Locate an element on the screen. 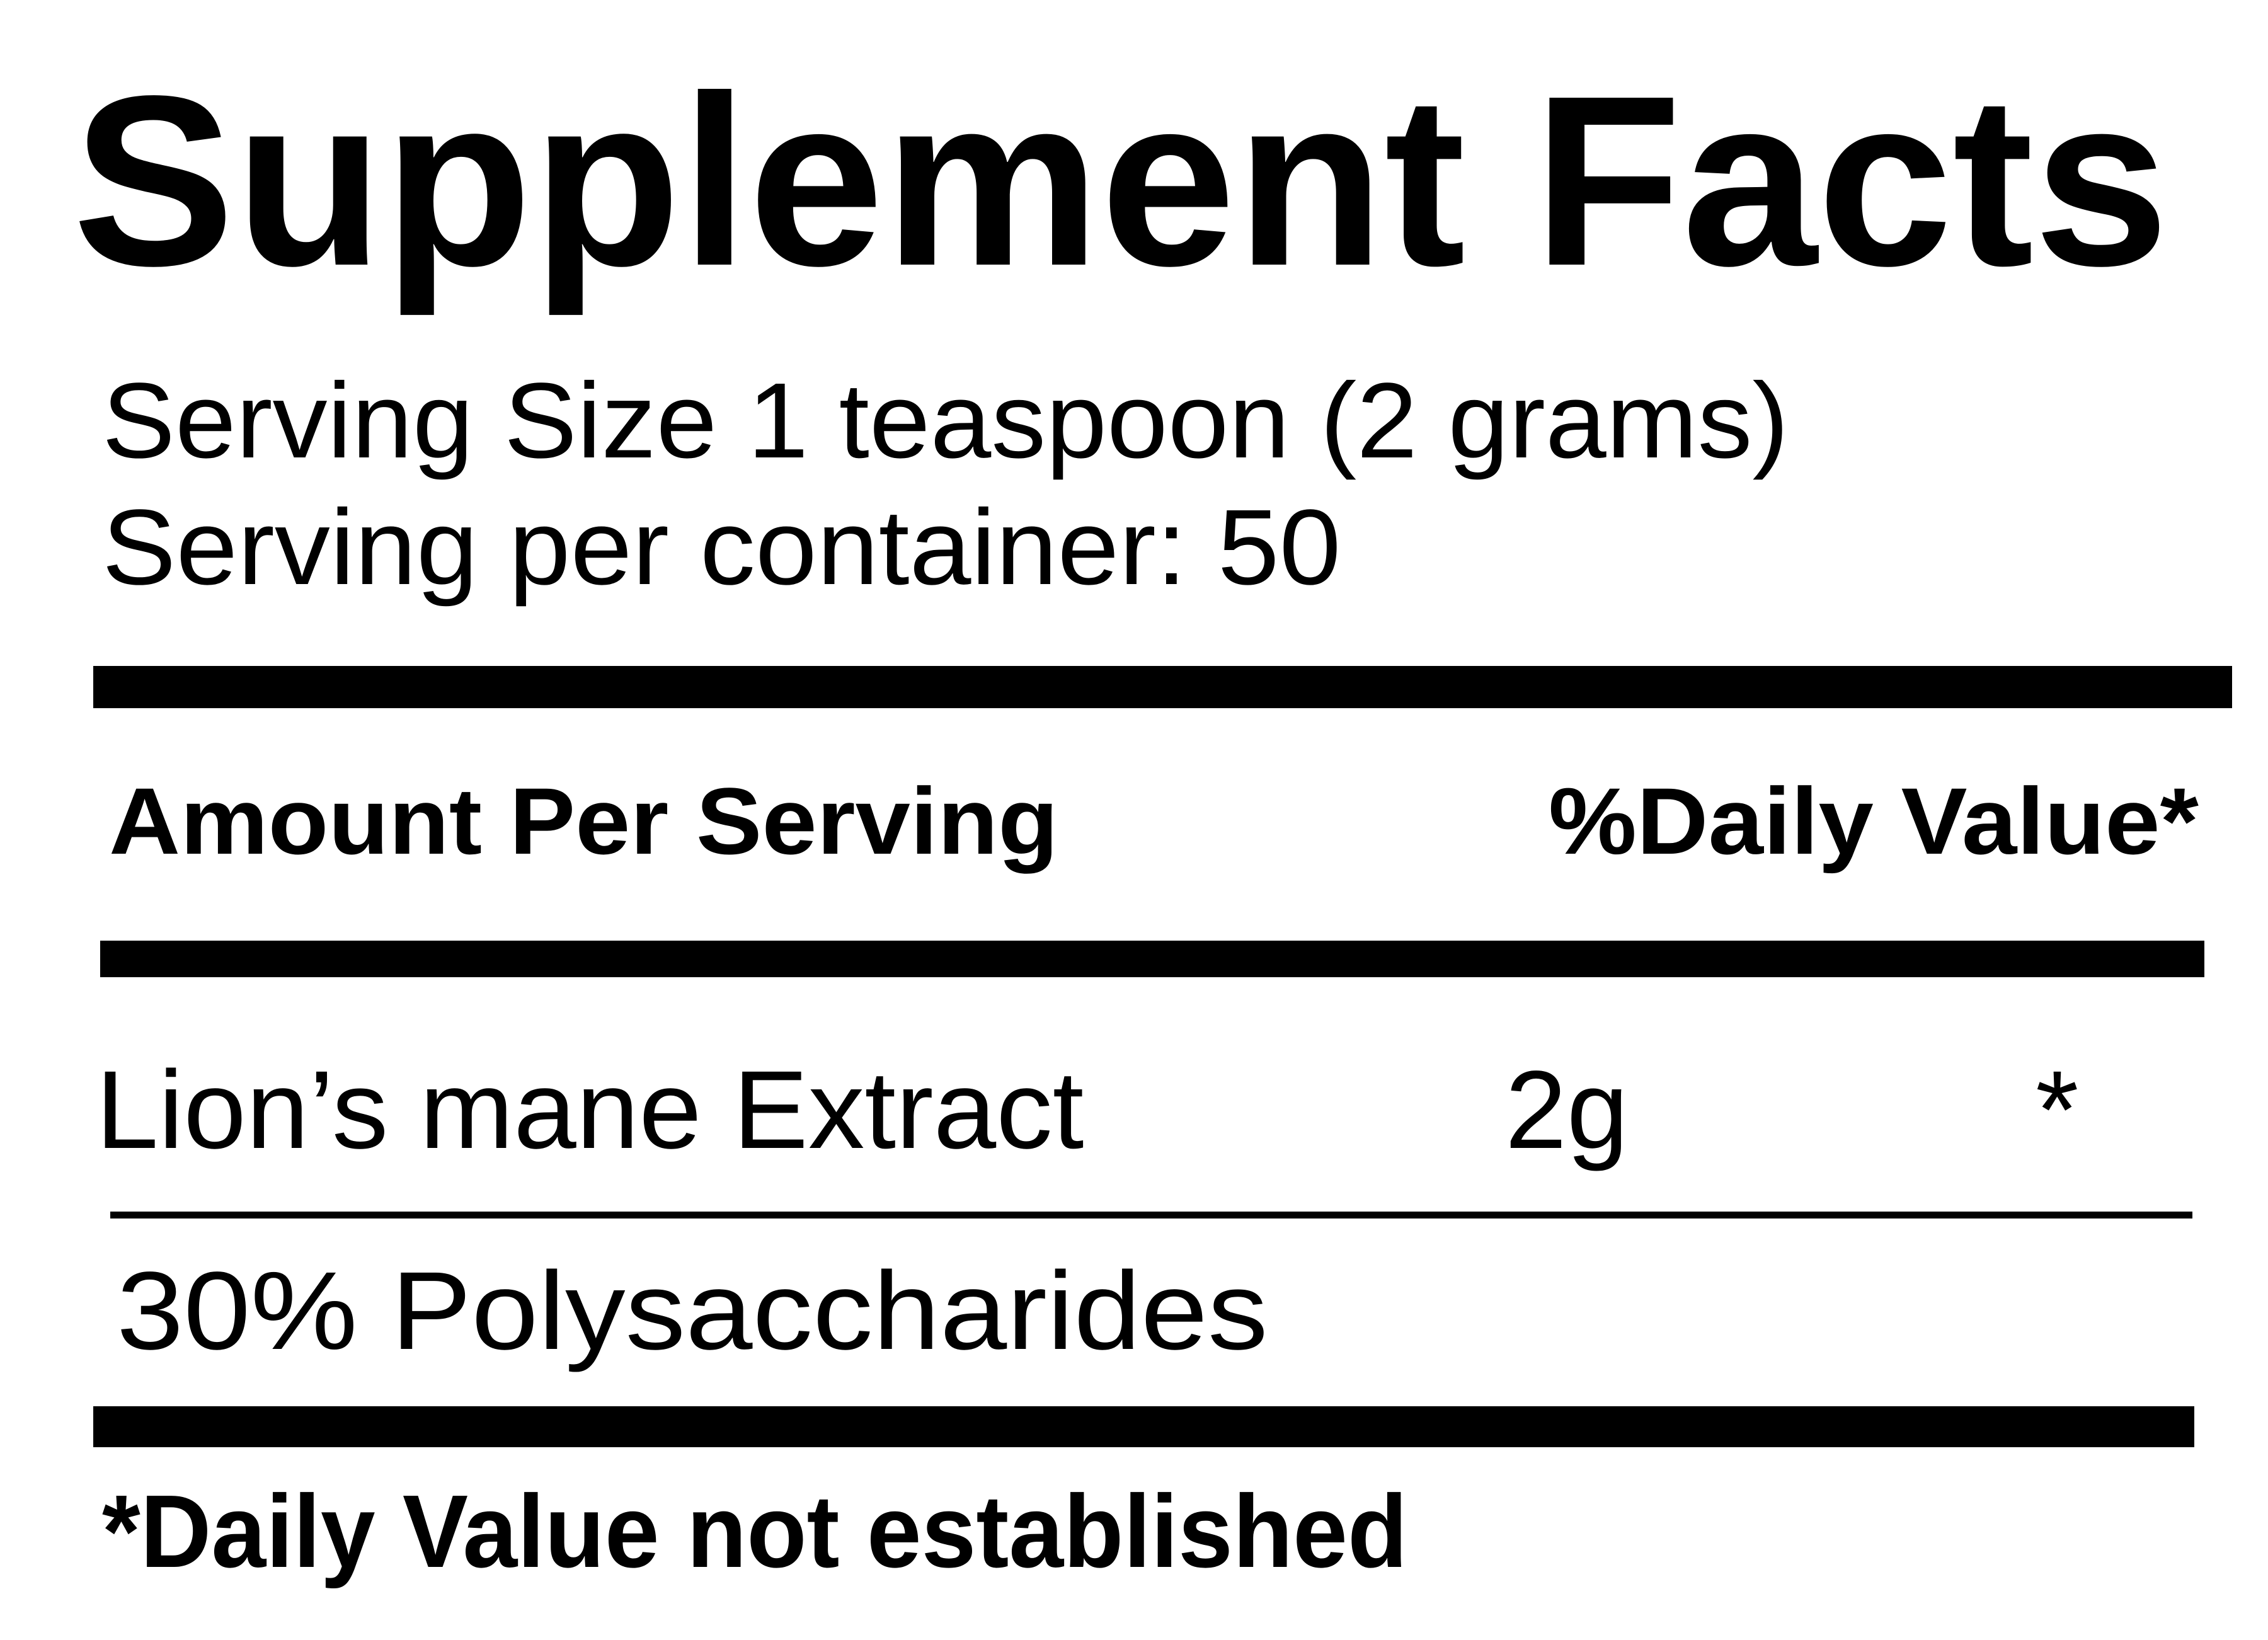 This screenshot has height=1640, width=2268. footnote: *Daily Value not established is located at coordinates (755, 1531).